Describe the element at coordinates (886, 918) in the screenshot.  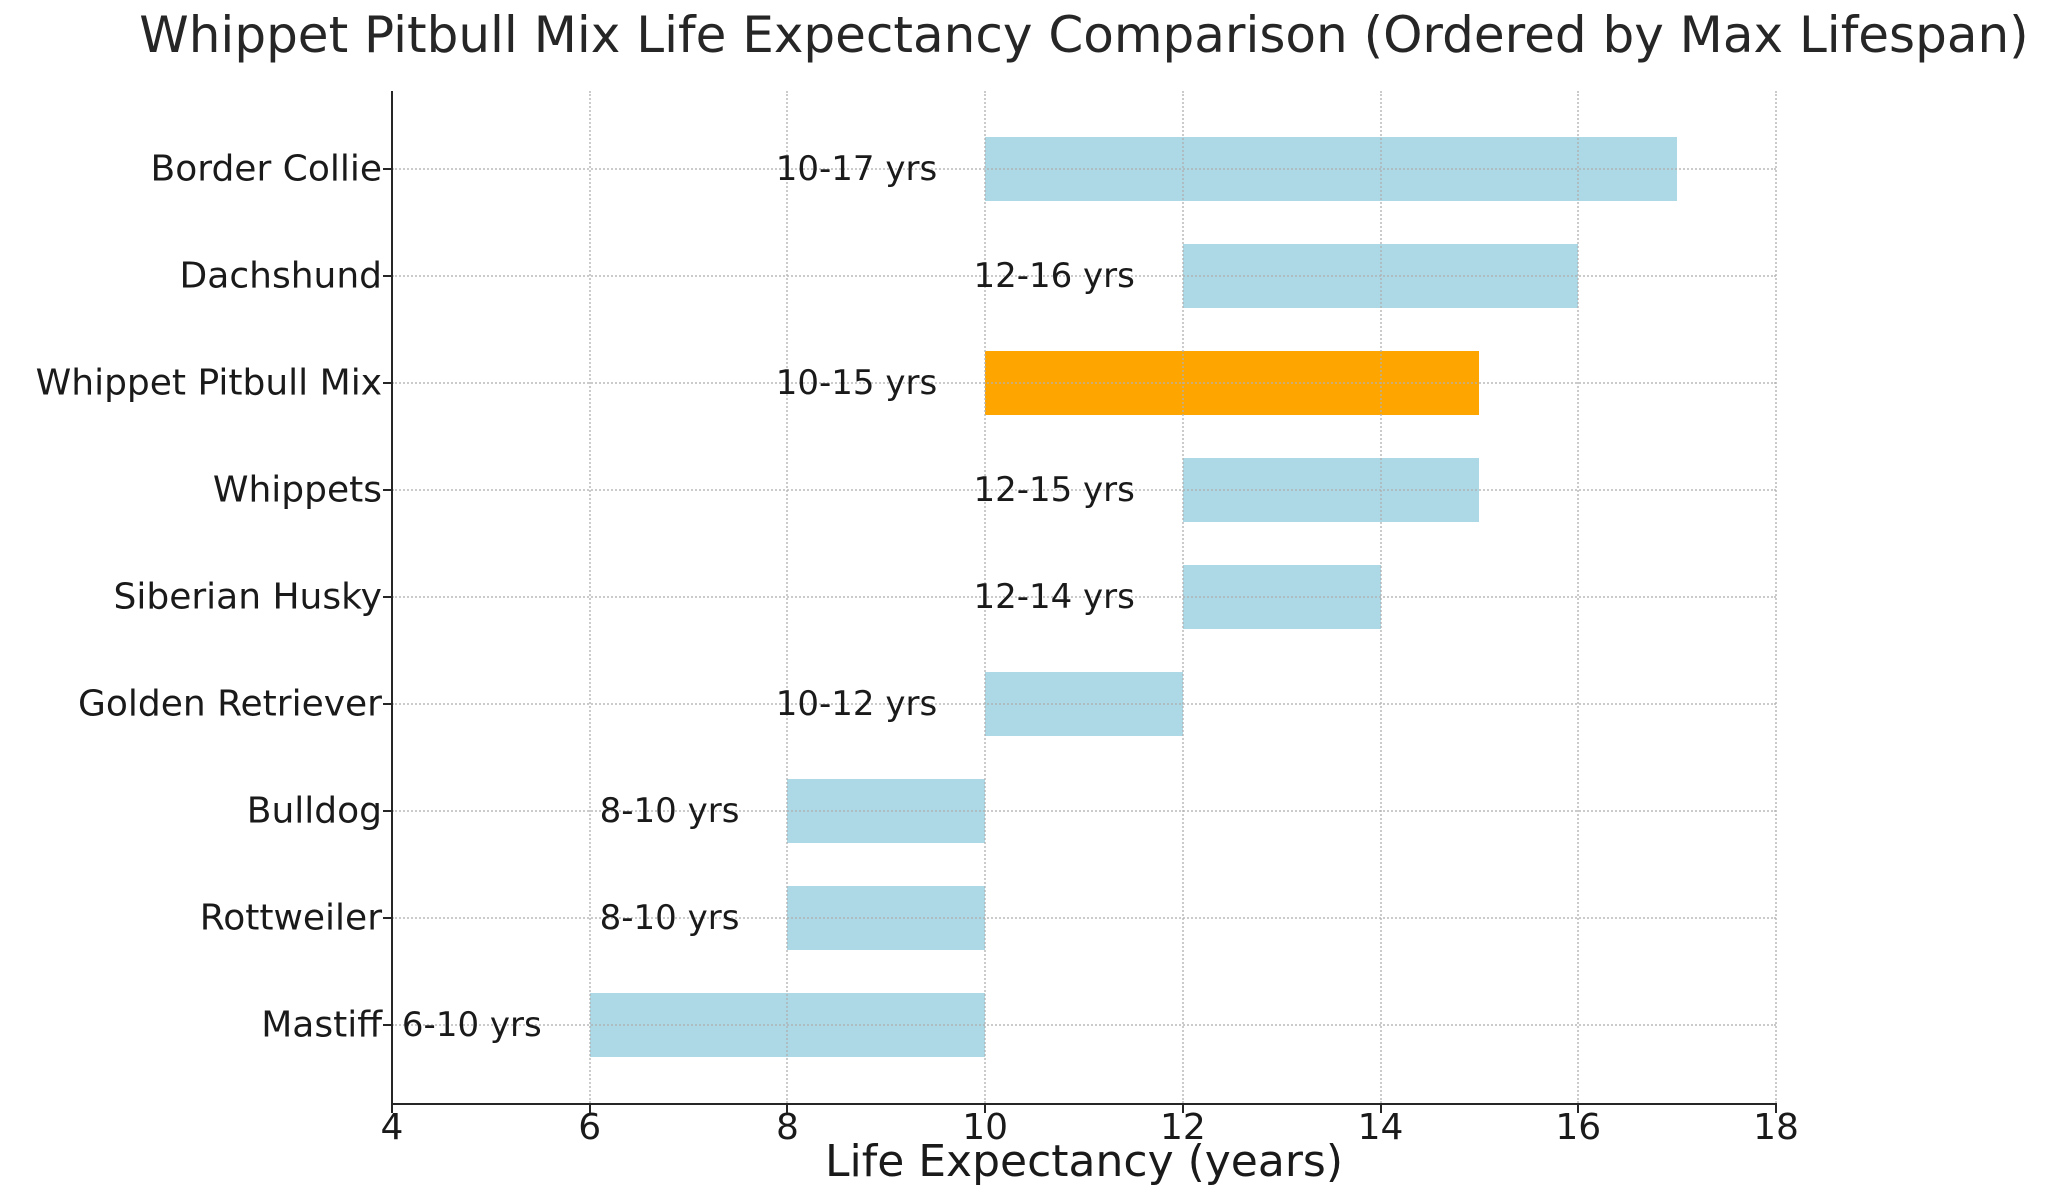
I see `bar-rottweiler` at that location.